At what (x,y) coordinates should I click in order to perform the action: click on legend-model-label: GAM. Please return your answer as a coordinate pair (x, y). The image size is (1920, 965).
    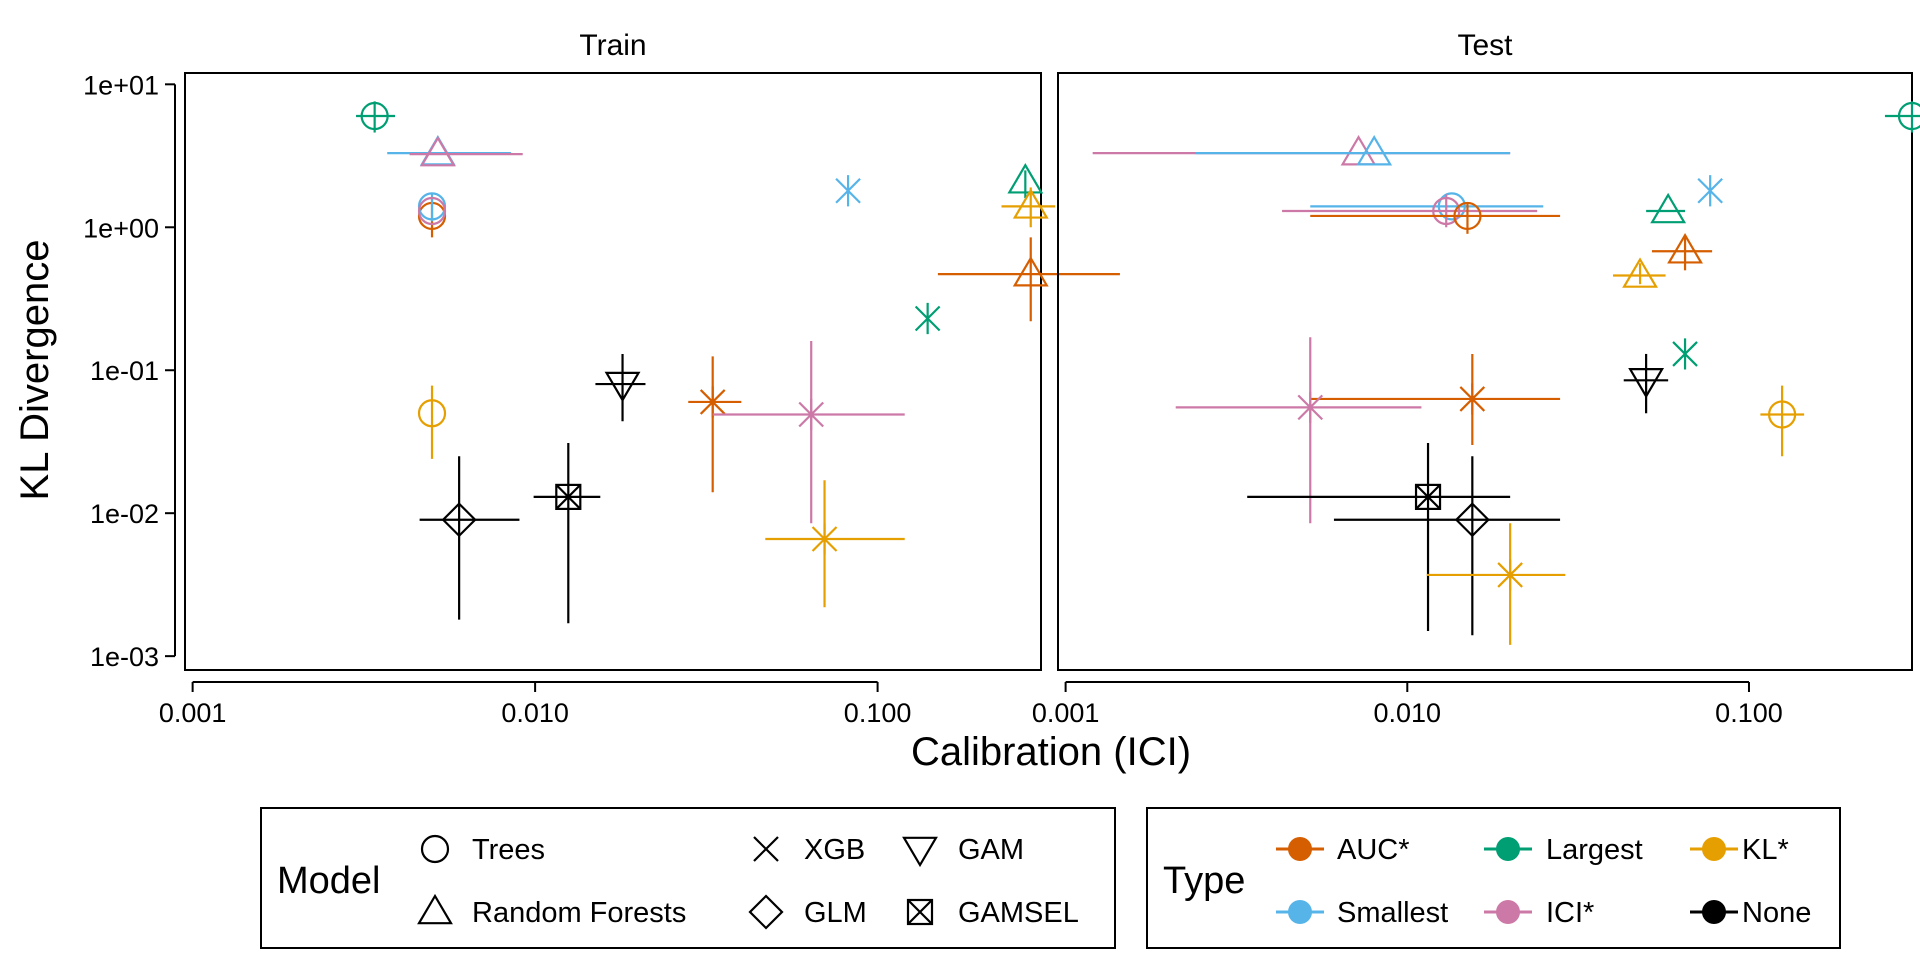
    Looking at the image, I should click on (991, 850).